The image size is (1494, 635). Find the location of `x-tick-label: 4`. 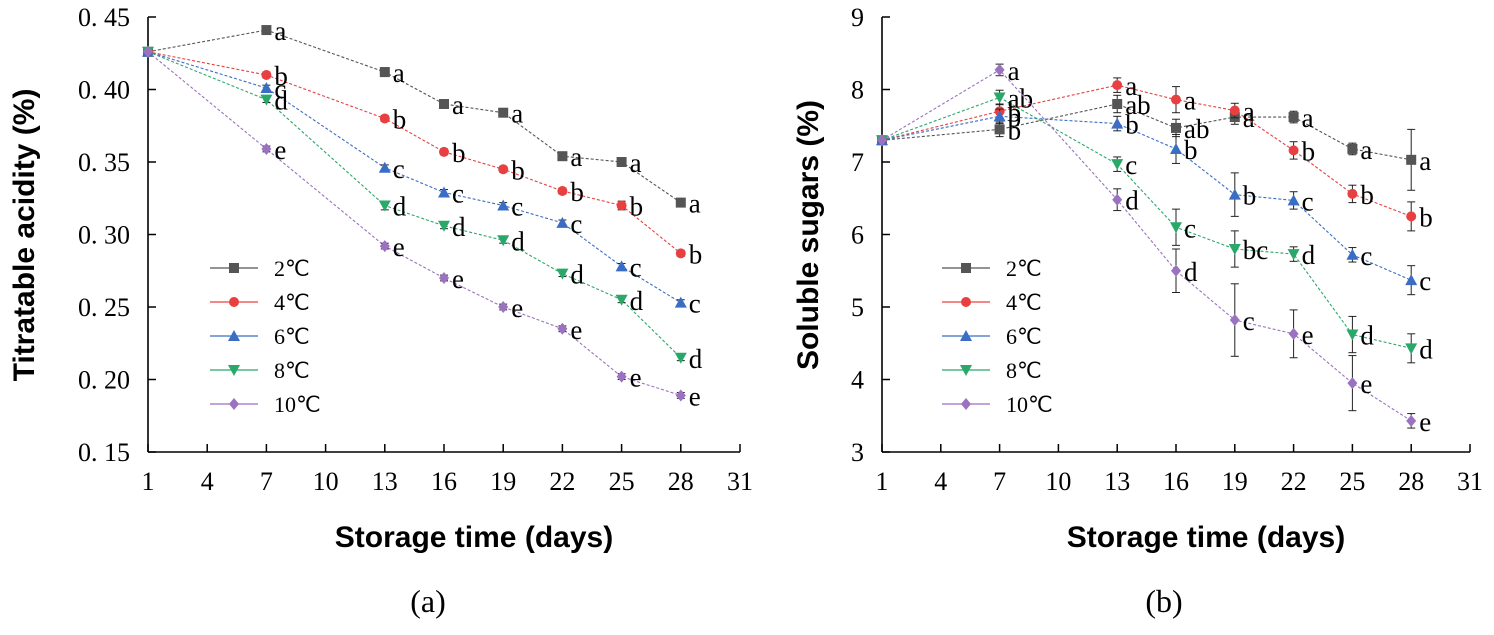

x-tick-label: 4 is located at coordinates (207, 481).